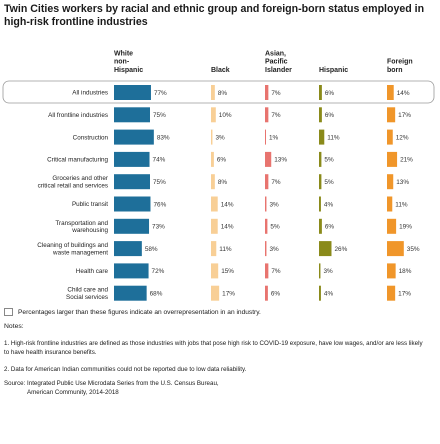 The height and width of the screenshot is (444, 440). What do you see at coordinates (73, 392) in the screenshot?
I see `source-line-2: American Community, 2014-2018` at bounding box center [73, 392].